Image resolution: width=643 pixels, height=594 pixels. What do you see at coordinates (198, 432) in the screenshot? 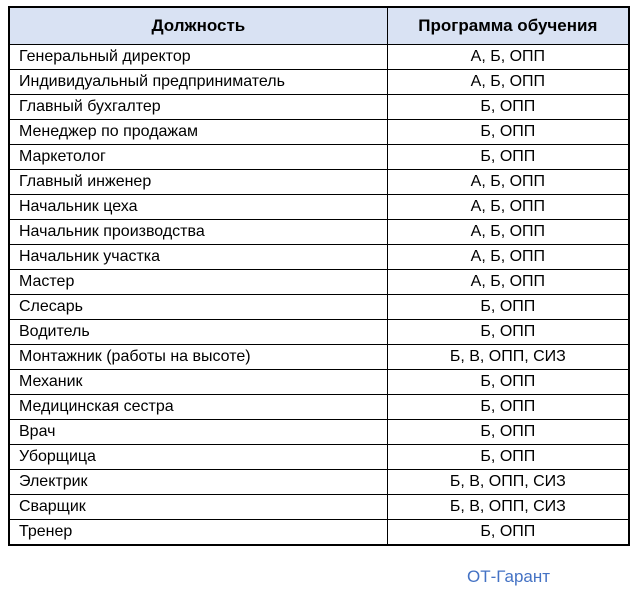
I see `table-cell-position: Врач` at bounding box center [198, 432].